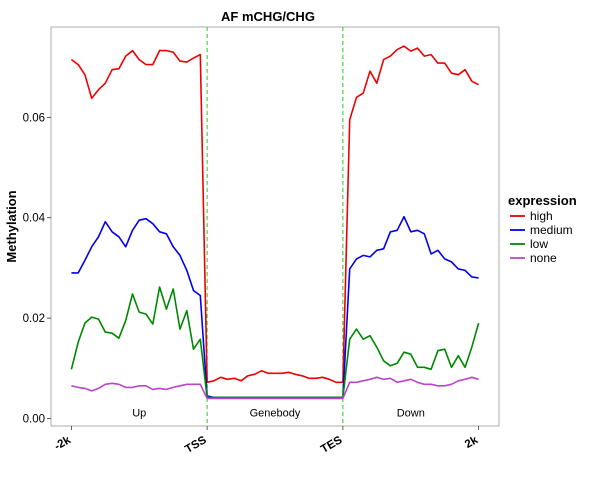  What do you see at coordinates (11, 226) in the screenshot?
I see `y-axis-label: Methylation` at bounding box center [11, 226].